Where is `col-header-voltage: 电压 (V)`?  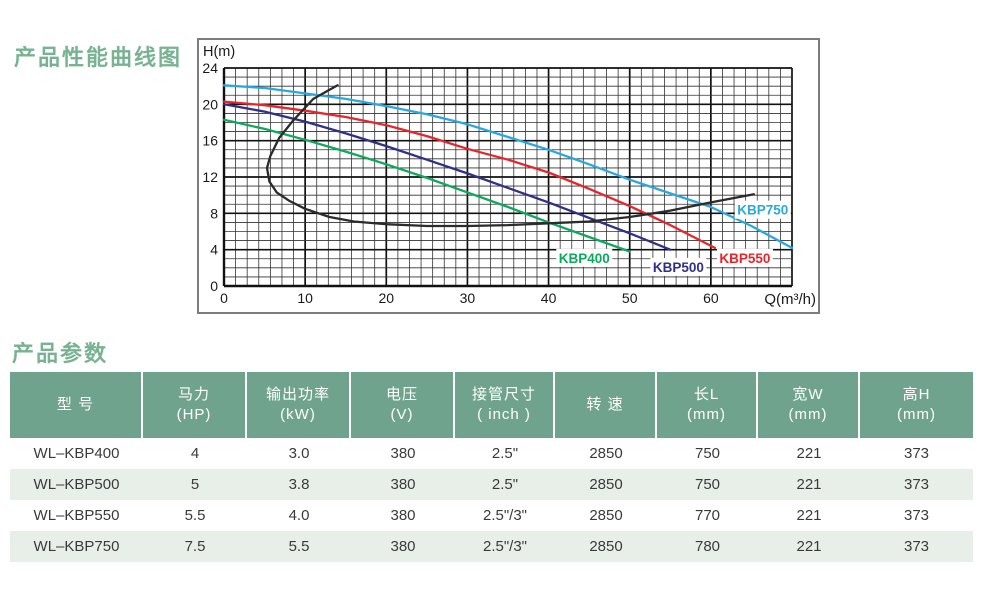
col-header-voltage: 电压 (V) is located at coordinates (403, 405).